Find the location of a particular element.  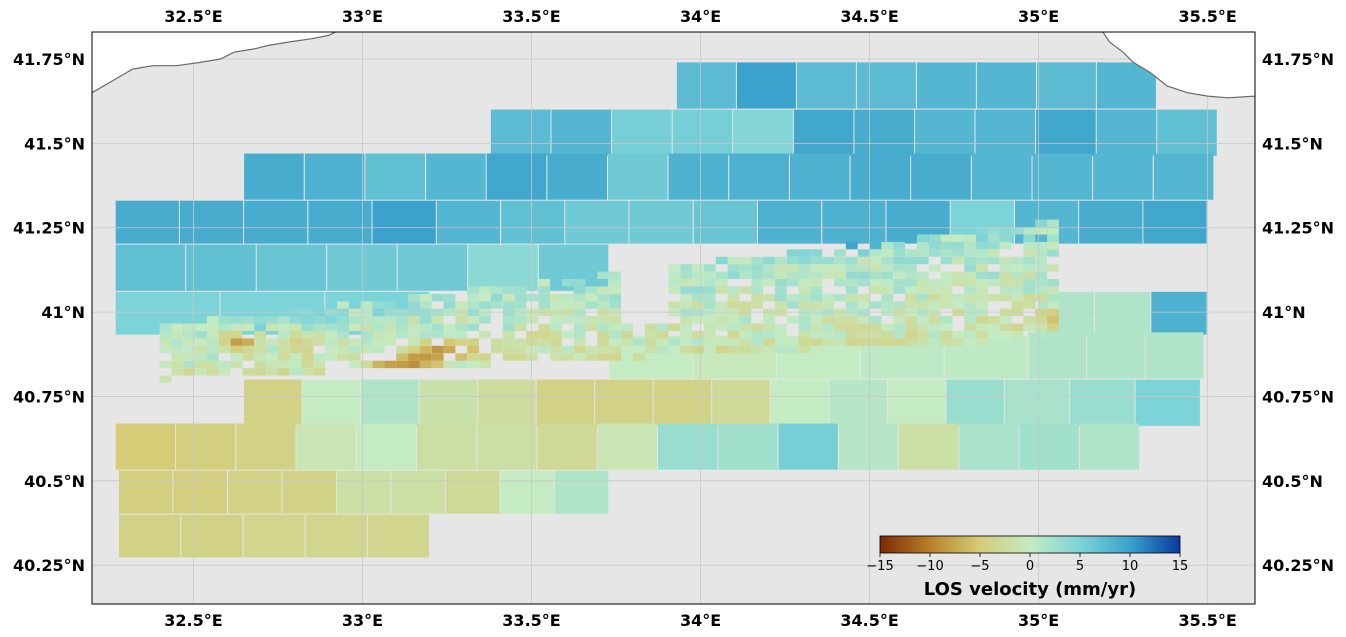

coastline-east-sea is located at coordinates (1178, 65).